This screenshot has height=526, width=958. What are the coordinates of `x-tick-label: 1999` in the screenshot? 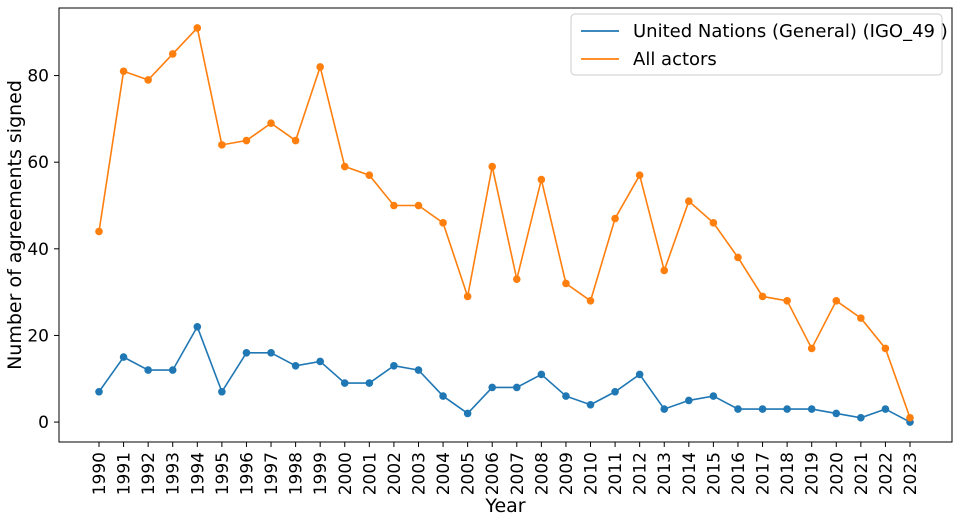 It's located at (321, 473).